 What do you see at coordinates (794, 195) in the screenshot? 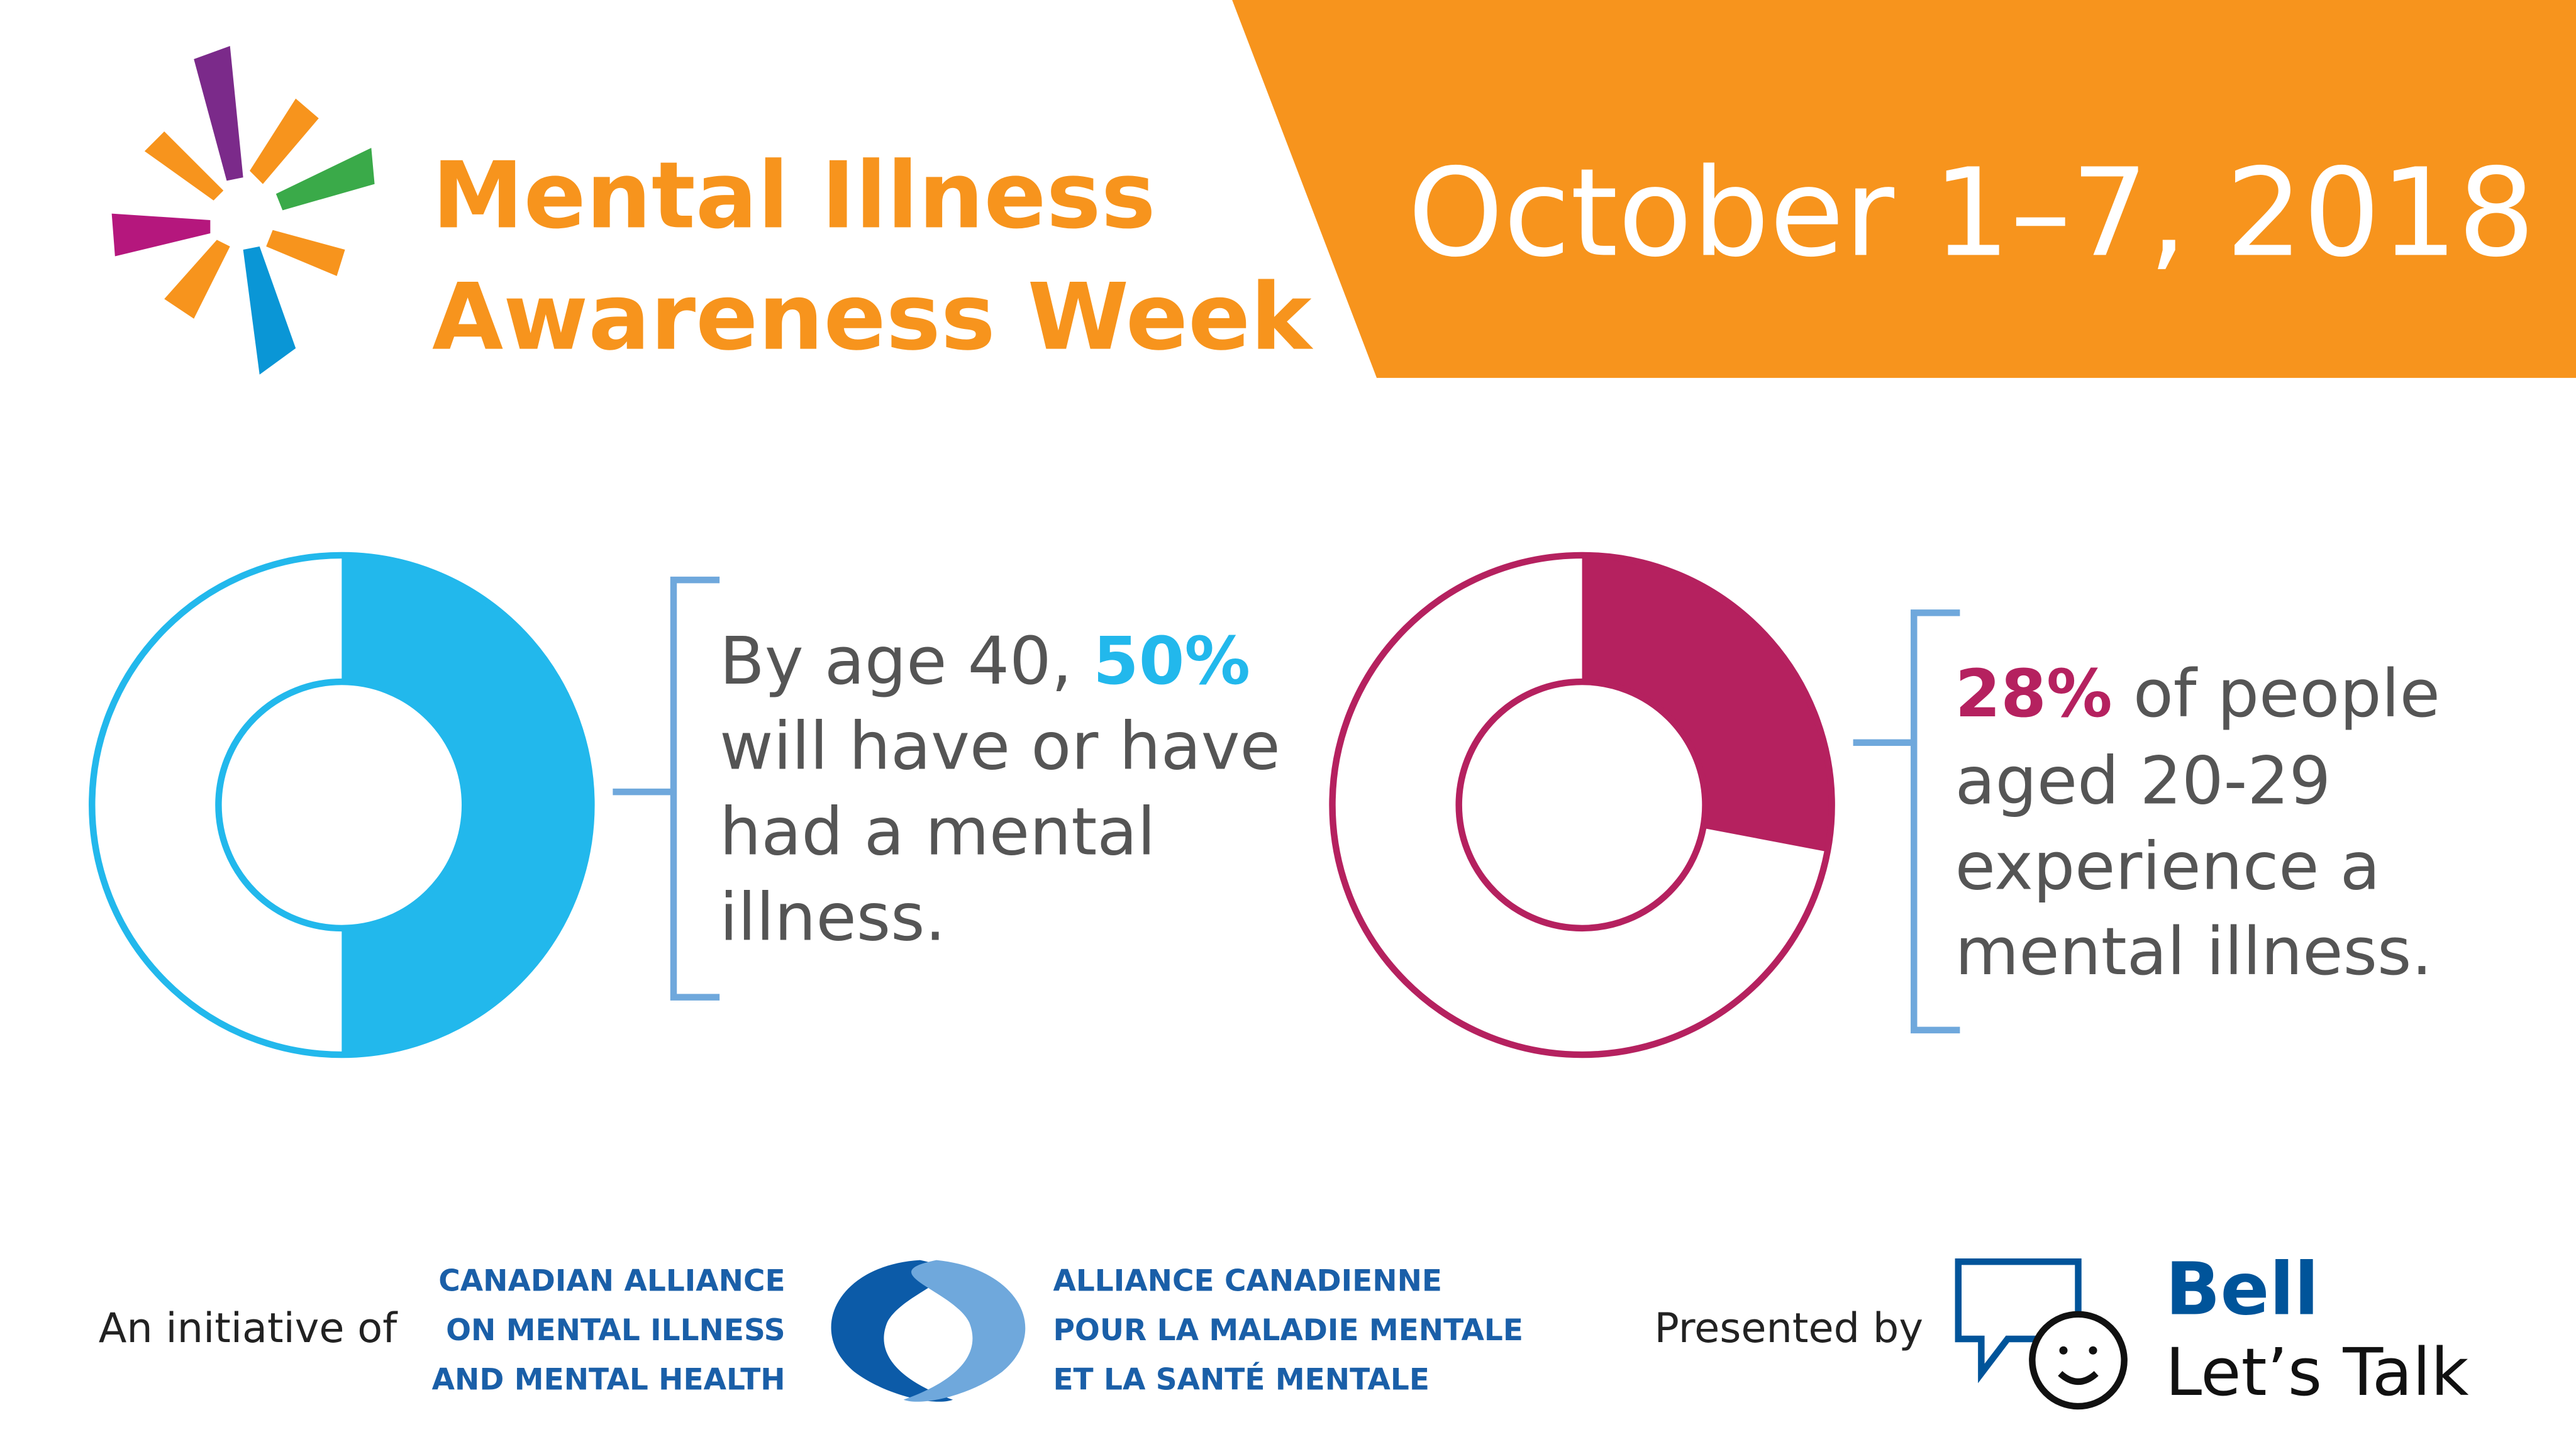
I see `title-line: Mental Illness` at bounding box center [794, 195].